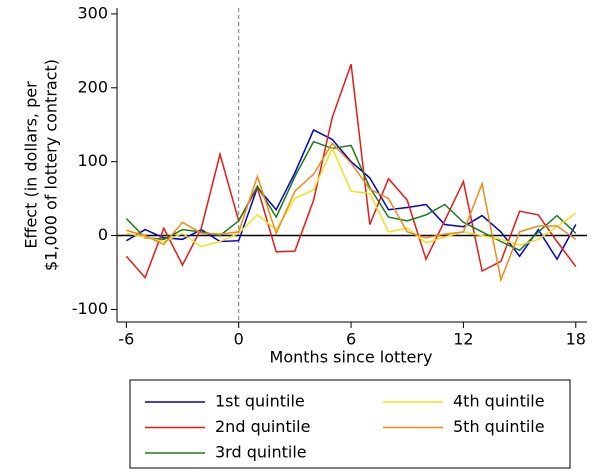 The height and width of the screenshot is (472, 594). What do you see at coordinates (260, 401) in the screenshot?
I see `legend-label: 1st quintile` at bounding box center [260, 401].